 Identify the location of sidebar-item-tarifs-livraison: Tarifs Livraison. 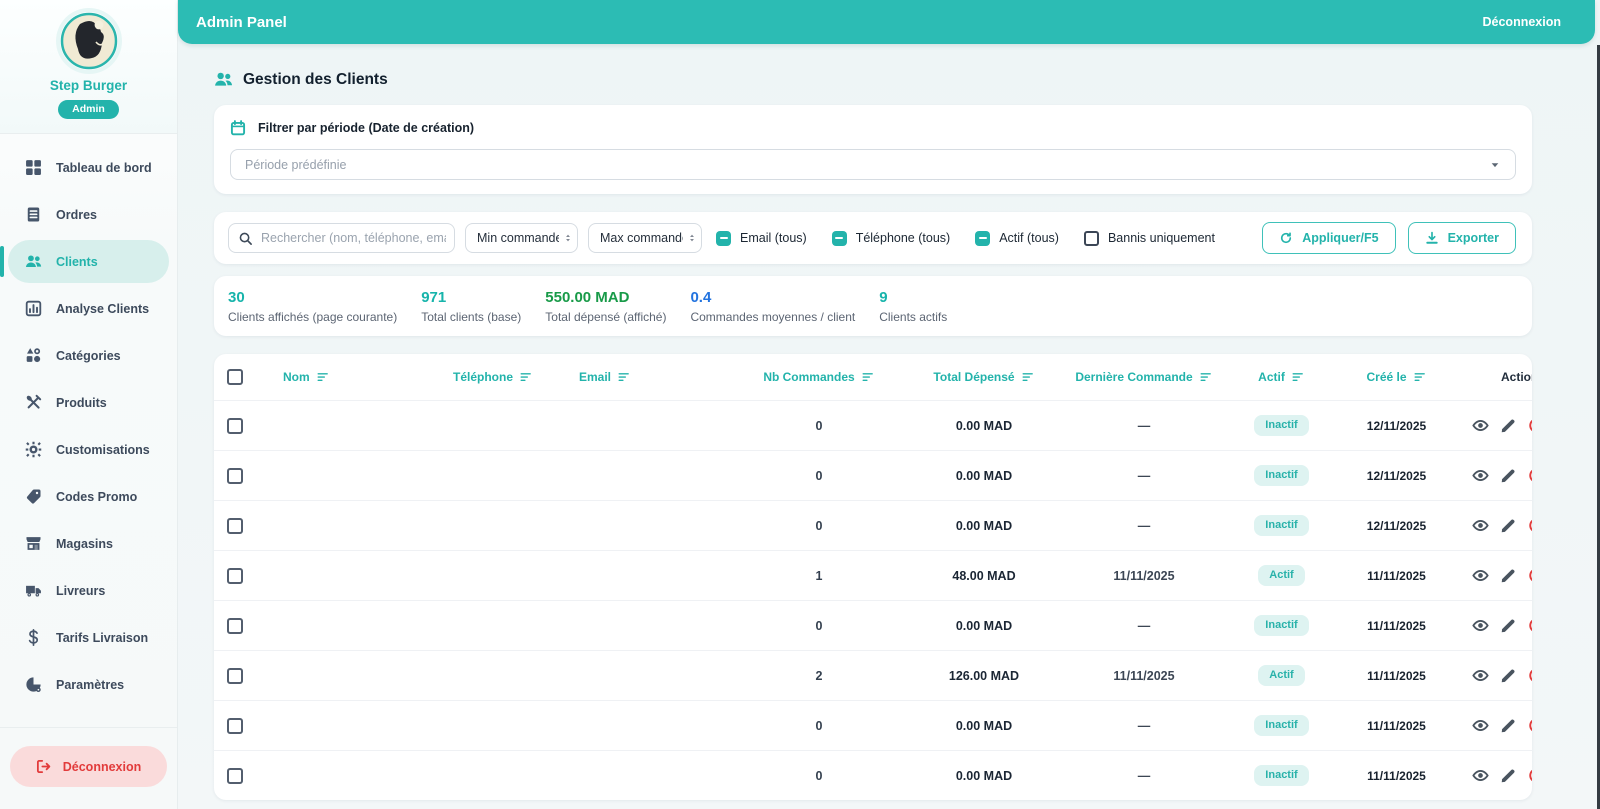
(88, 637).